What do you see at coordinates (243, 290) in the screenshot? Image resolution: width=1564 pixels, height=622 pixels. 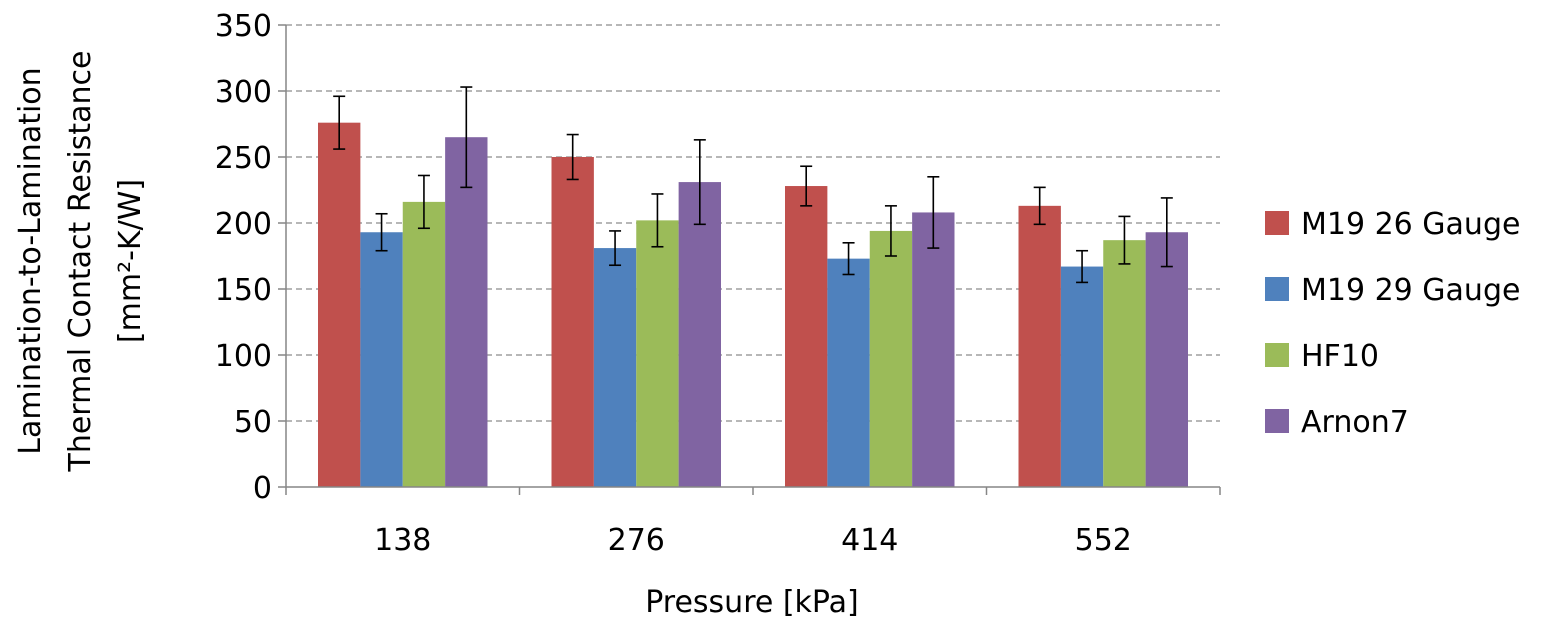 I see `y-tick-label: 150` at bounding box center [243, 290].